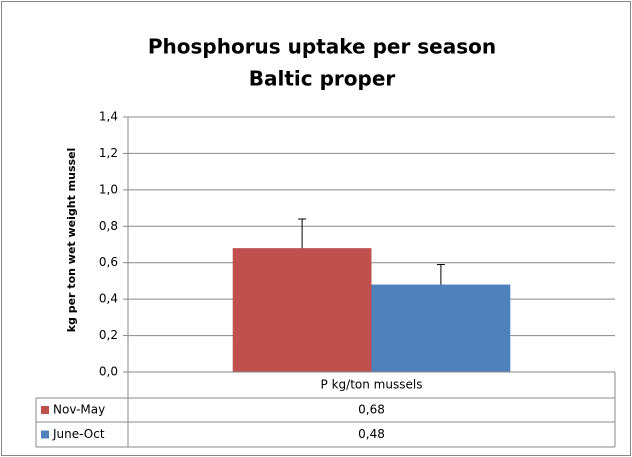 This screenshot has height=457, width=632. Describe the element at coordinates (71, 240) in the screenshot. I see `y-axis-label: kg per ton wet weight mussel` at that location.